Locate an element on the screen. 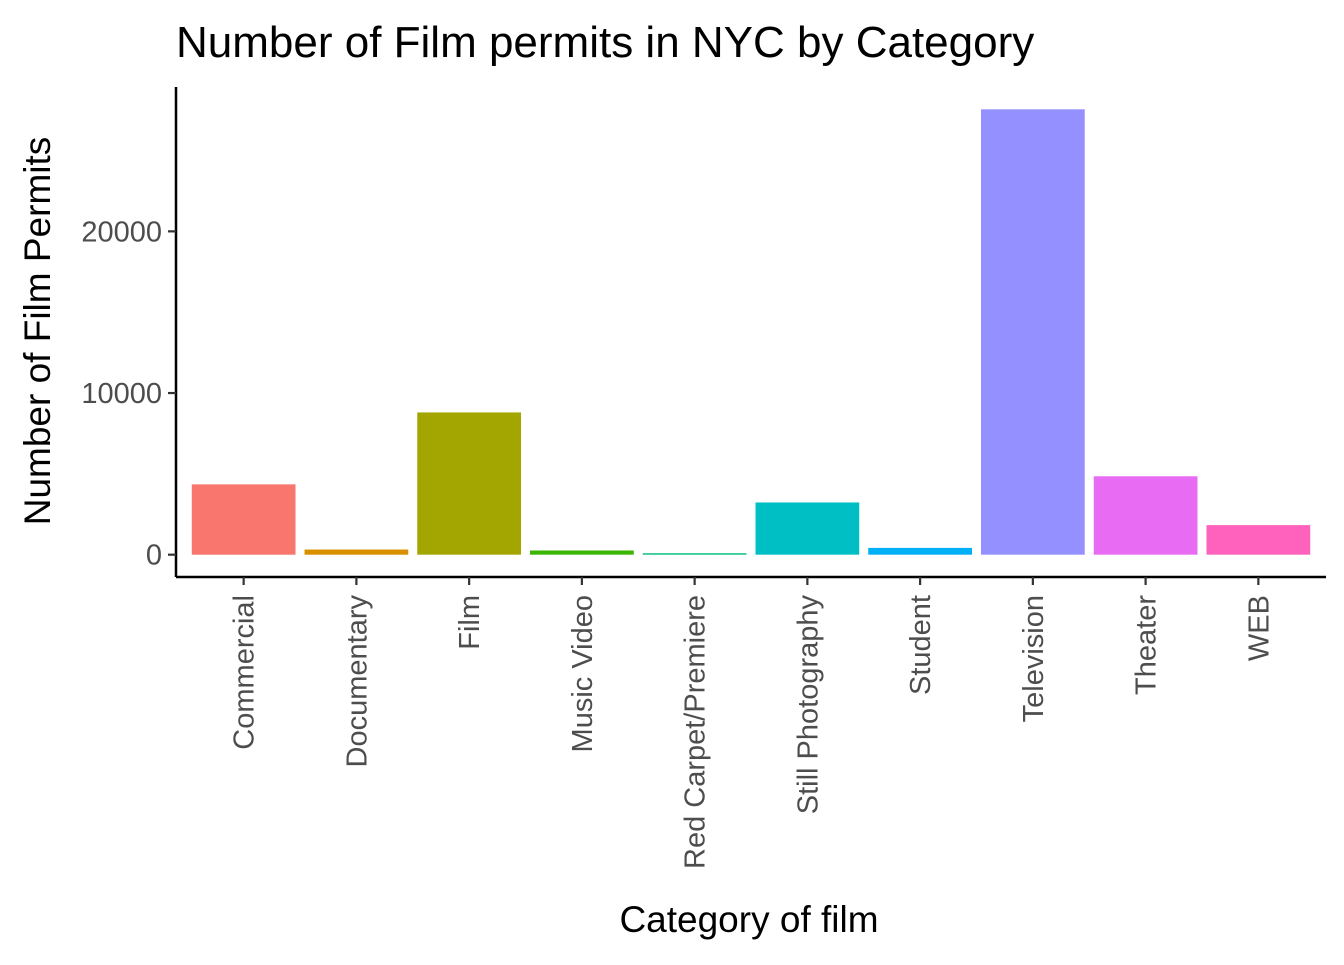 The image size is (1344, 965). bar-film is located at coordinates (469, 483).